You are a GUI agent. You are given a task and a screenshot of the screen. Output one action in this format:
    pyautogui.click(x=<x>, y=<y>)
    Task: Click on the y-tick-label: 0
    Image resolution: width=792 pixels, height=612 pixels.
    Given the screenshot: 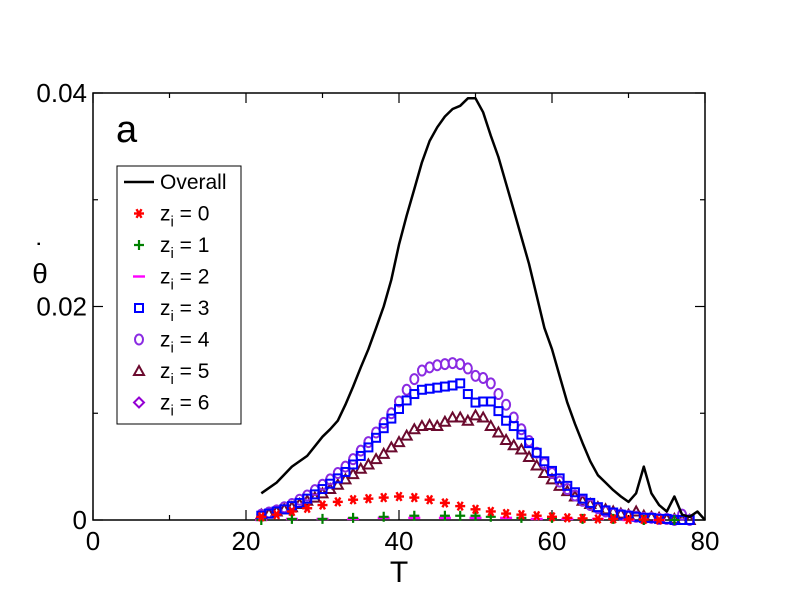 What is the action you would take?
    pyautogui.click(x=80, y=520)
    